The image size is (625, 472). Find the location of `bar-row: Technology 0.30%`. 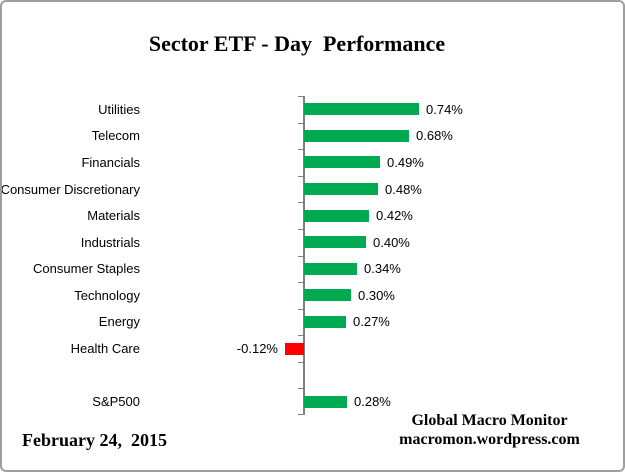

bar-row: Technology 0.30% is located at coordinates (312, 295).